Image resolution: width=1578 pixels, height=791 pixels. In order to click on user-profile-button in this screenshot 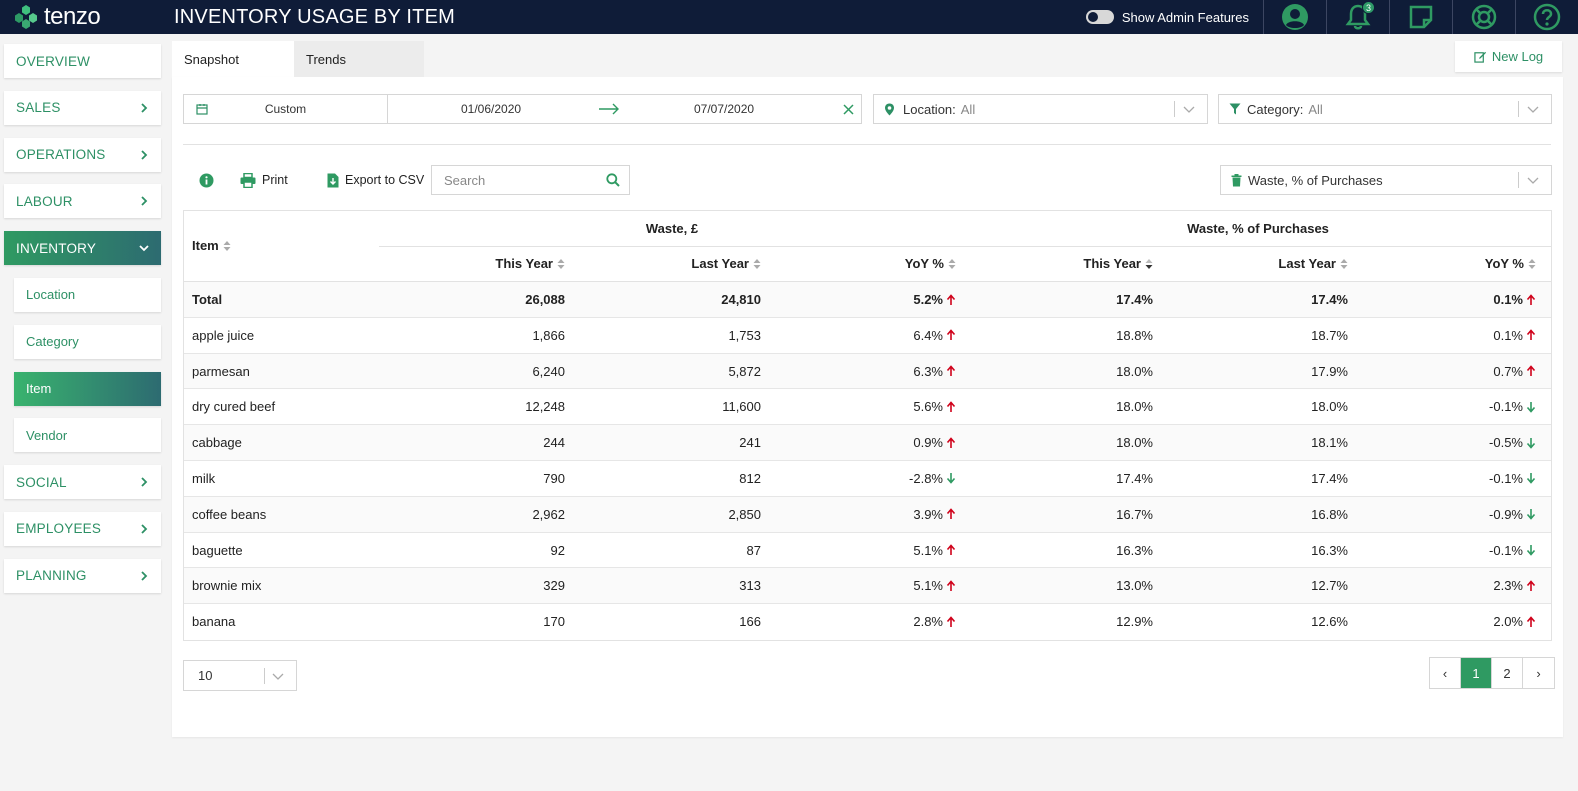, I will do `click(1294, 17)`.